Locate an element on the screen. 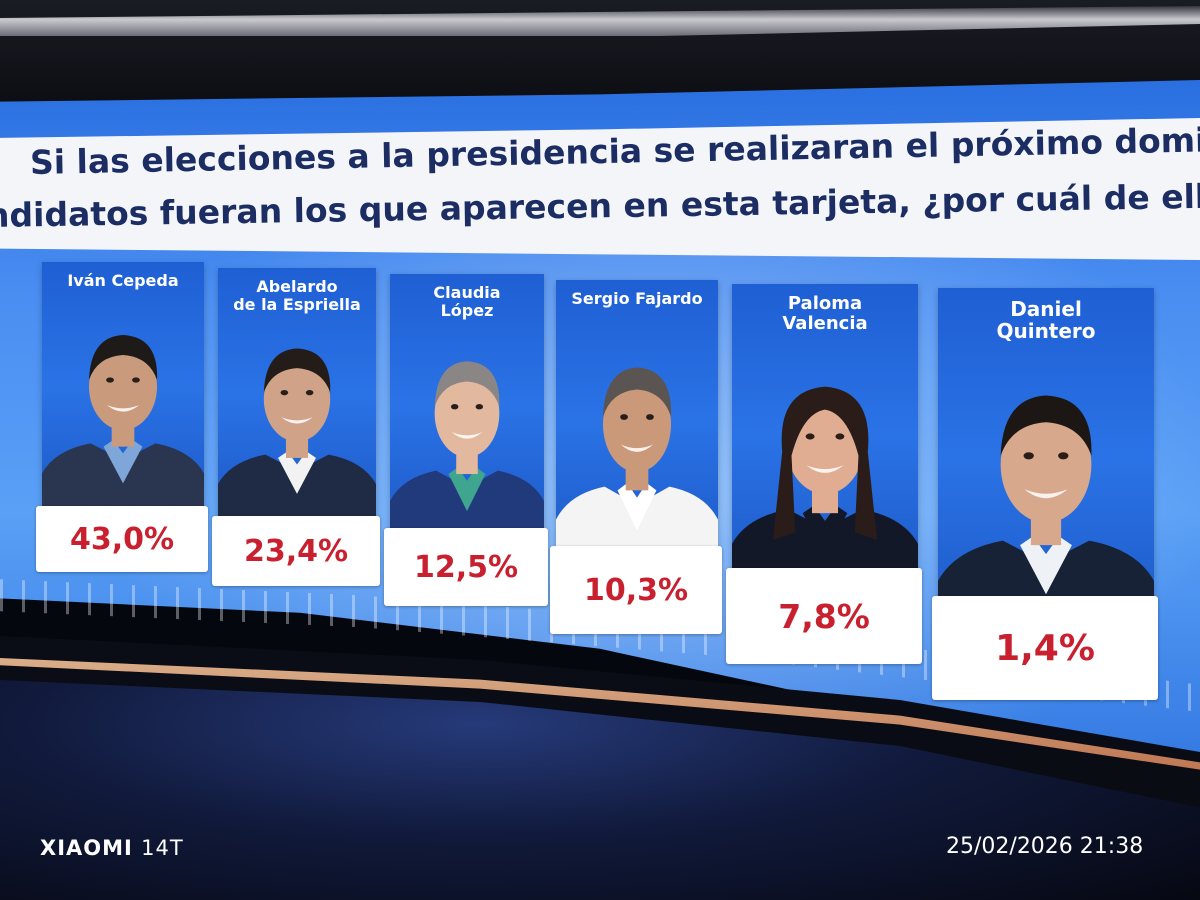 The image size is (1200, 900). candidate-card: Claudia López is located at coordinates (467, 406).